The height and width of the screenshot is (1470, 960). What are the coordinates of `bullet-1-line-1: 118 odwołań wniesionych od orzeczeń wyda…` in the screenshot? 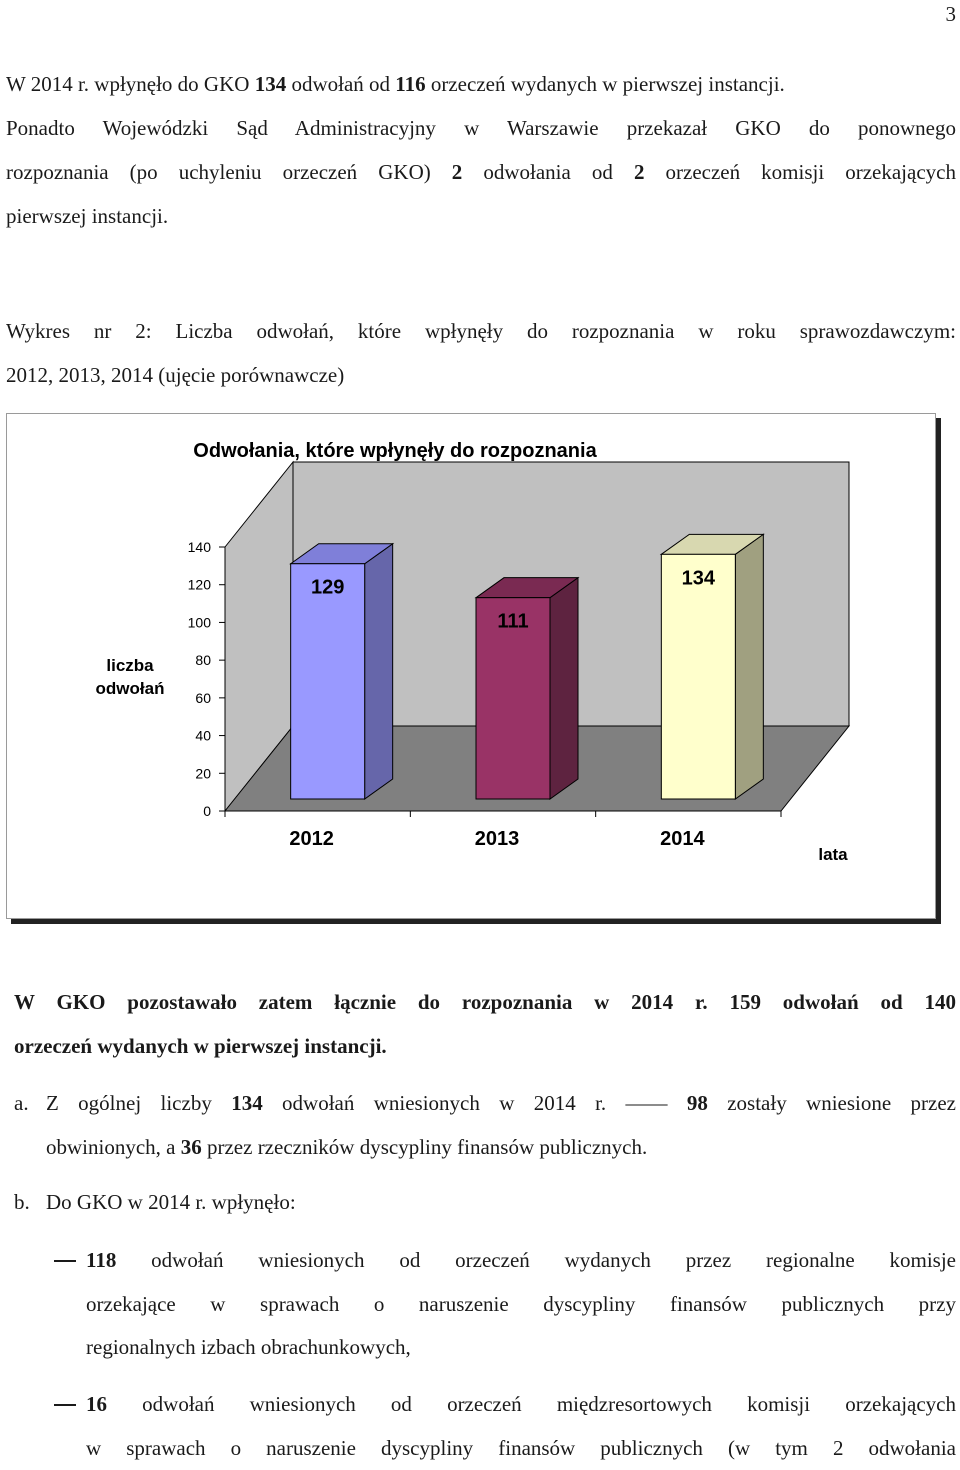 It's located at (521, 1260).